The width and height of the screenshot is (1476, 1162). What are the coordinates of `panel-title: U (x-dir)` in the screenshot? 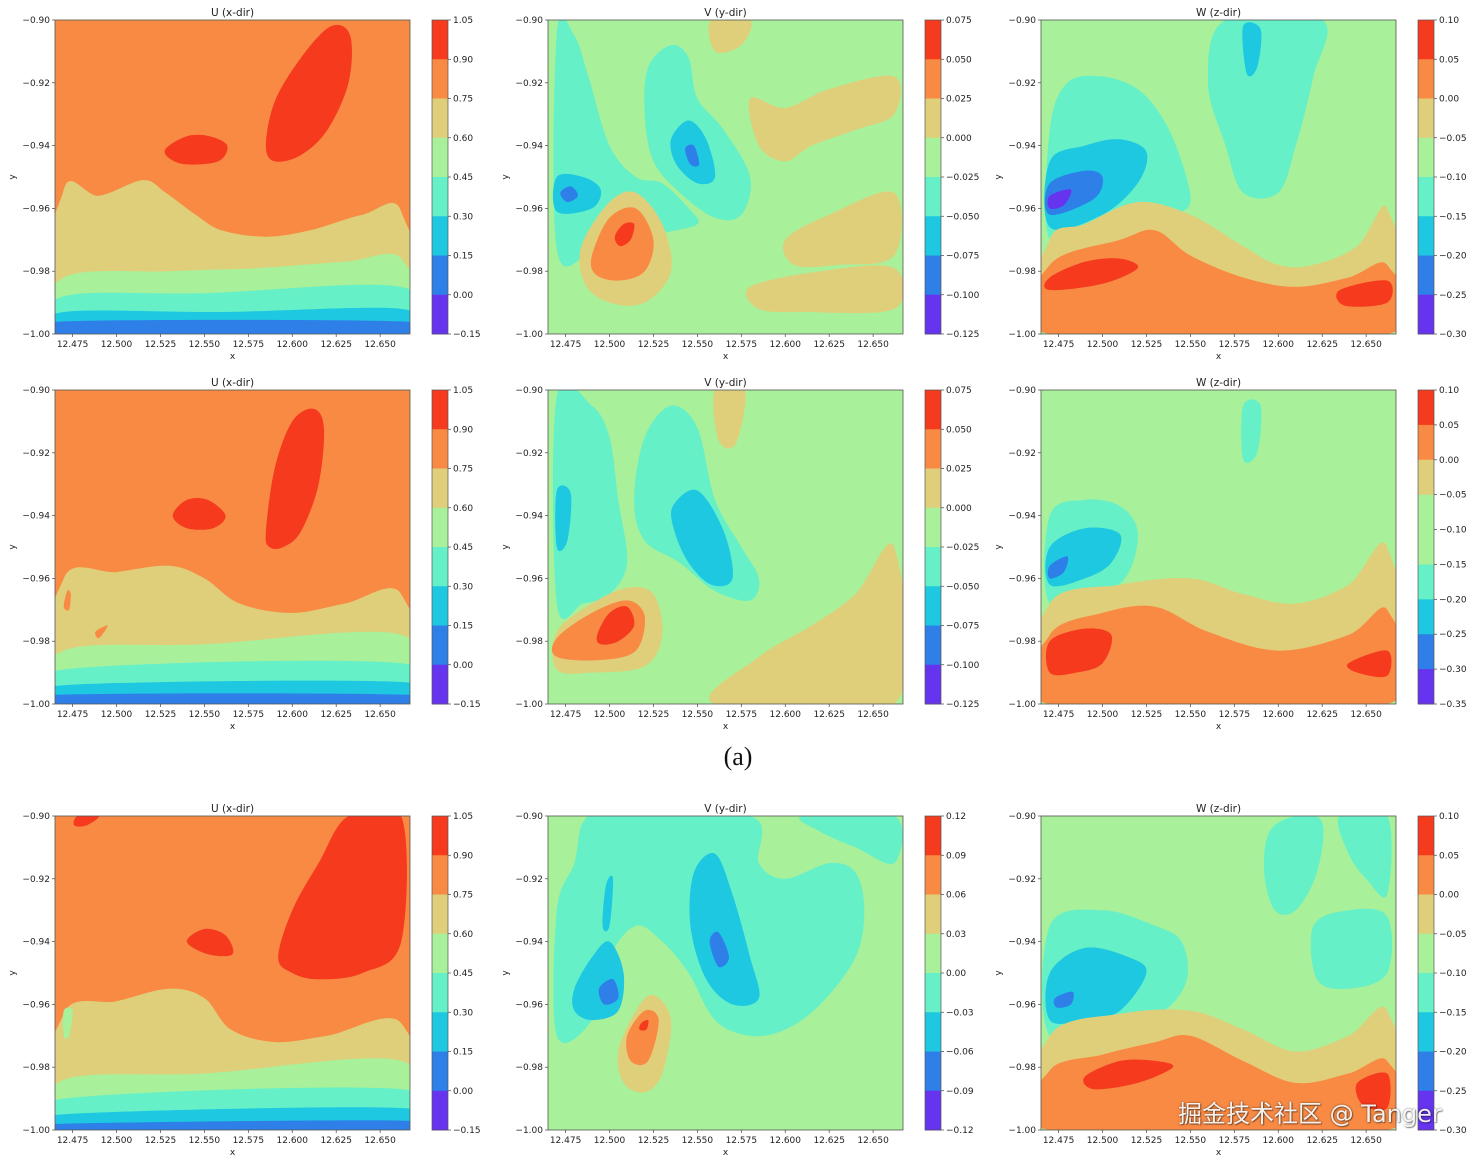 It's located at (232, 13).